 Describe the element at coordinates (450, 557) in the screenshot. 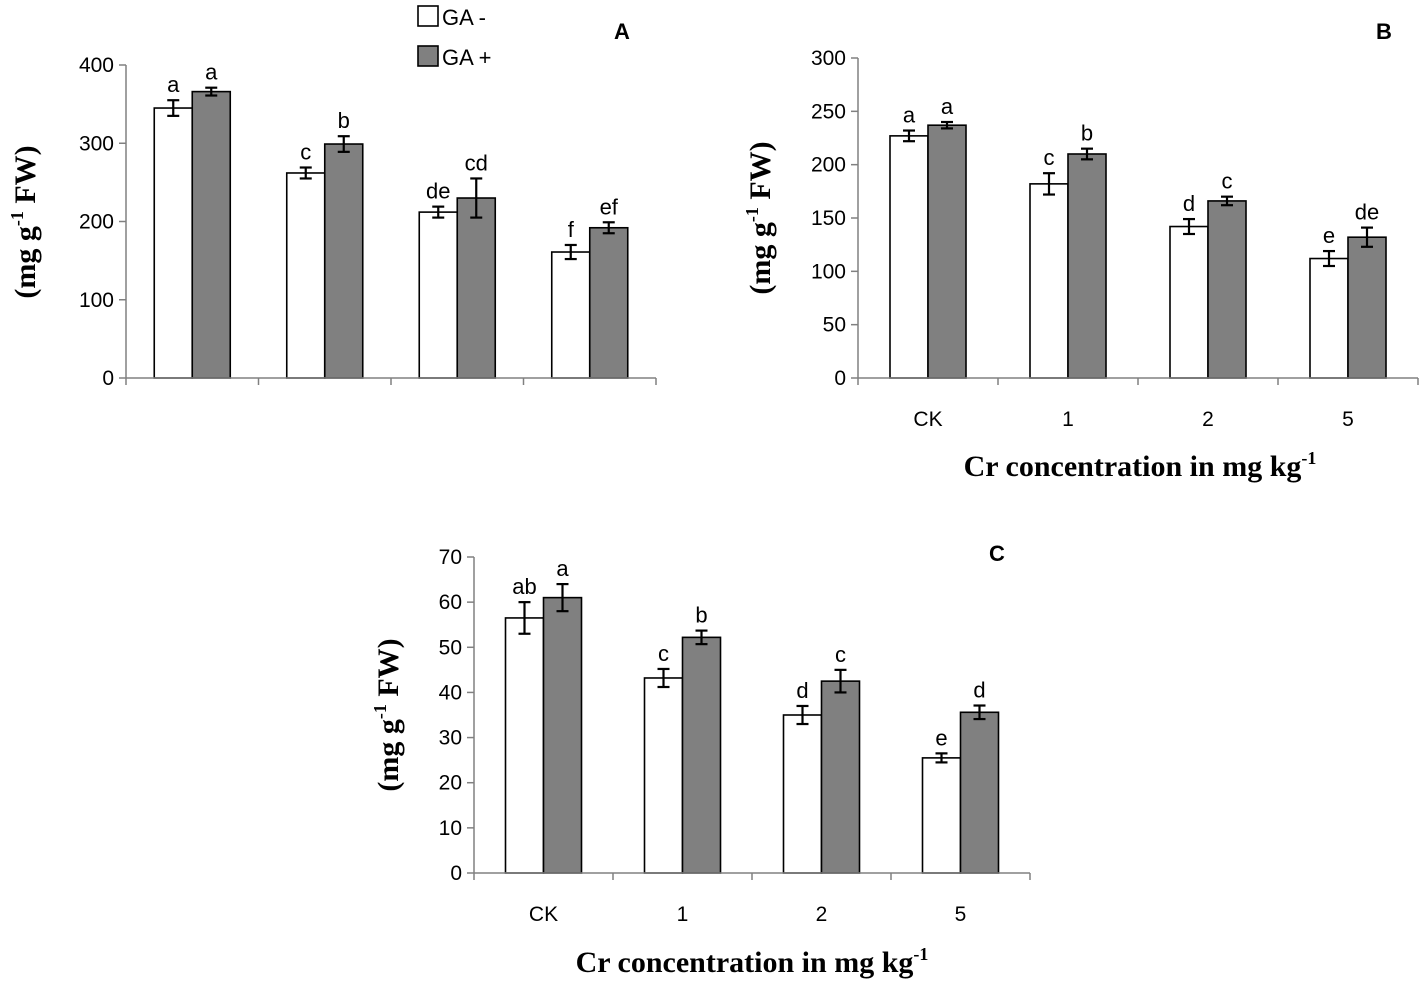

I see `y-tick-label: 70` at that location.